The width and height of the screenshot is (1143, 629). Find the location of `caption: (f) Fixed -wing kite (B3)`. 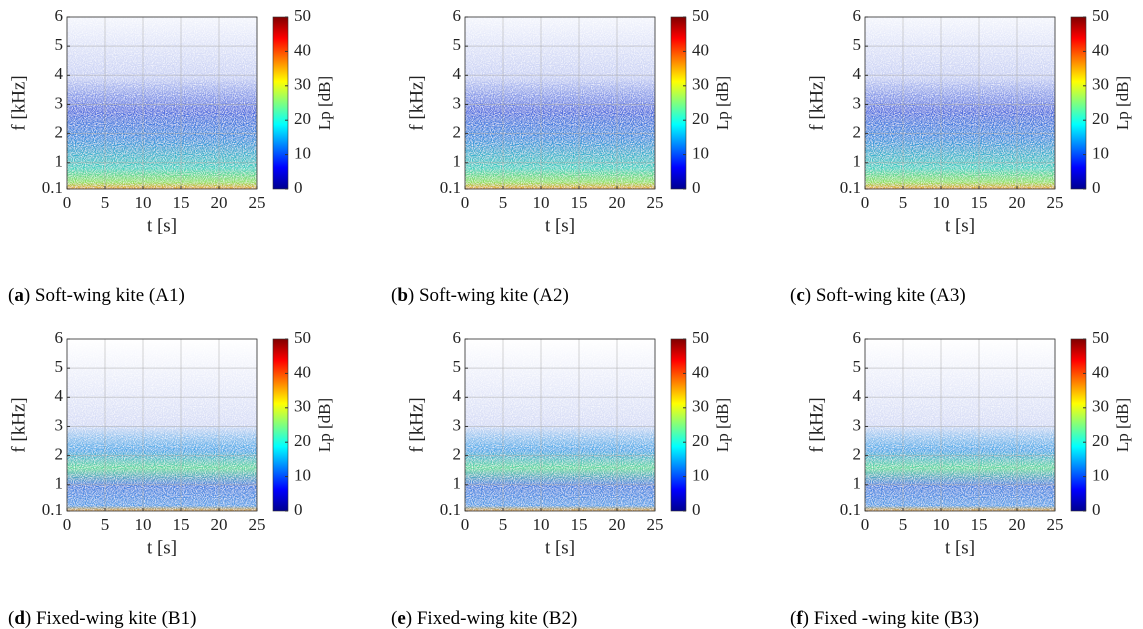

caption: (f) Fixed -wing kite (B3) is located at coordinates (884, 618).